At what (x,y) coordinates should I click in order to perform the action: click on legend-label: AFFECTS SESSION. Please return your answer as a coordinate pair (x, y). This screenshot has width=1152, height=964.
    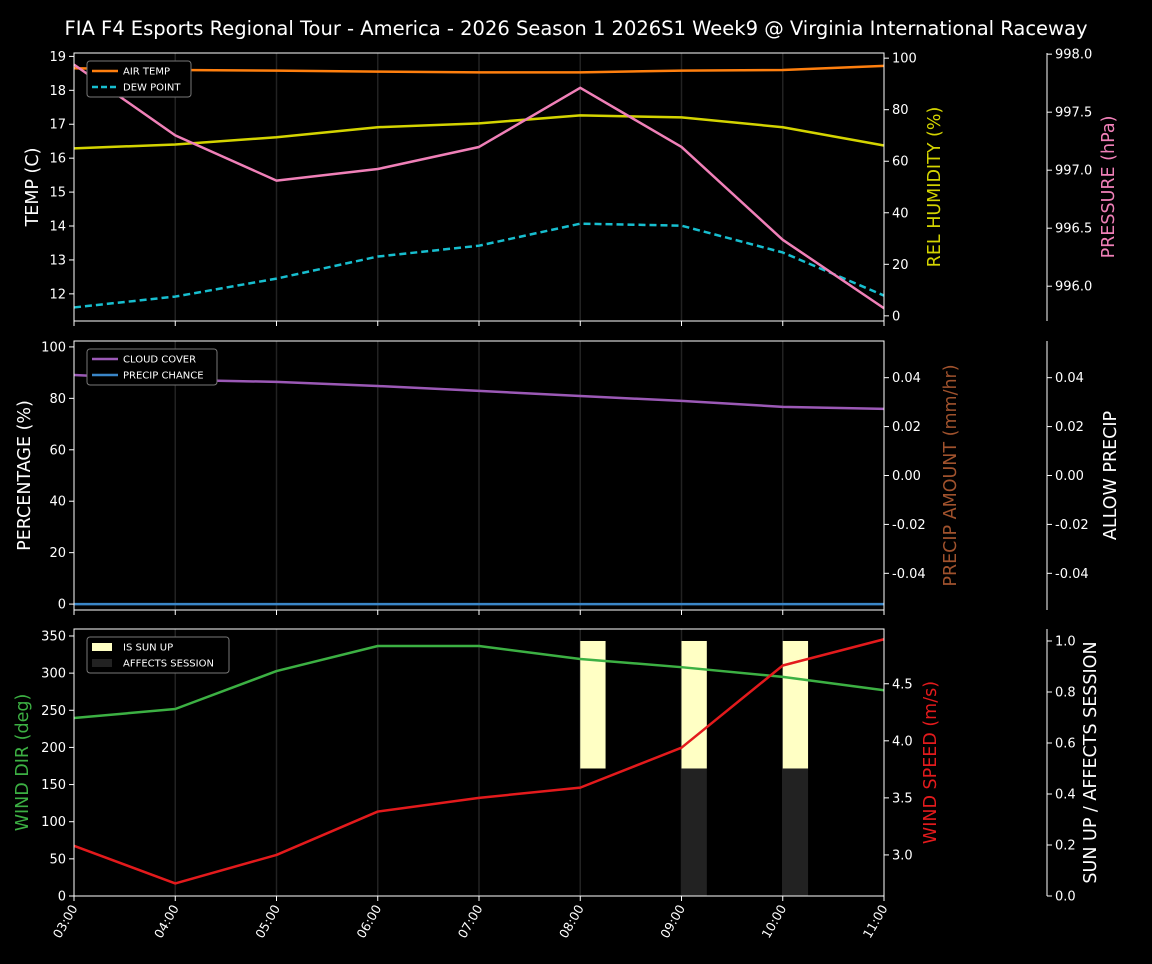
    Looking at the image, I should click on (168, 664).